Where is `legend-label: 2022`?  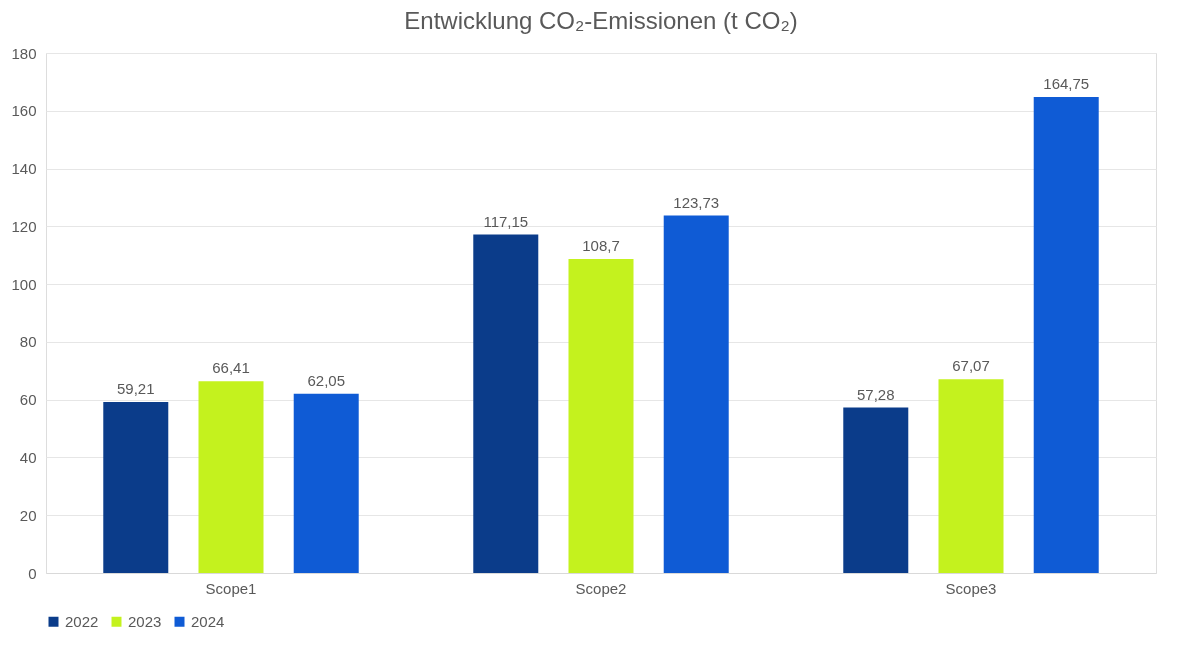
legend-label: 2022 is located at coordinates (82, 621).